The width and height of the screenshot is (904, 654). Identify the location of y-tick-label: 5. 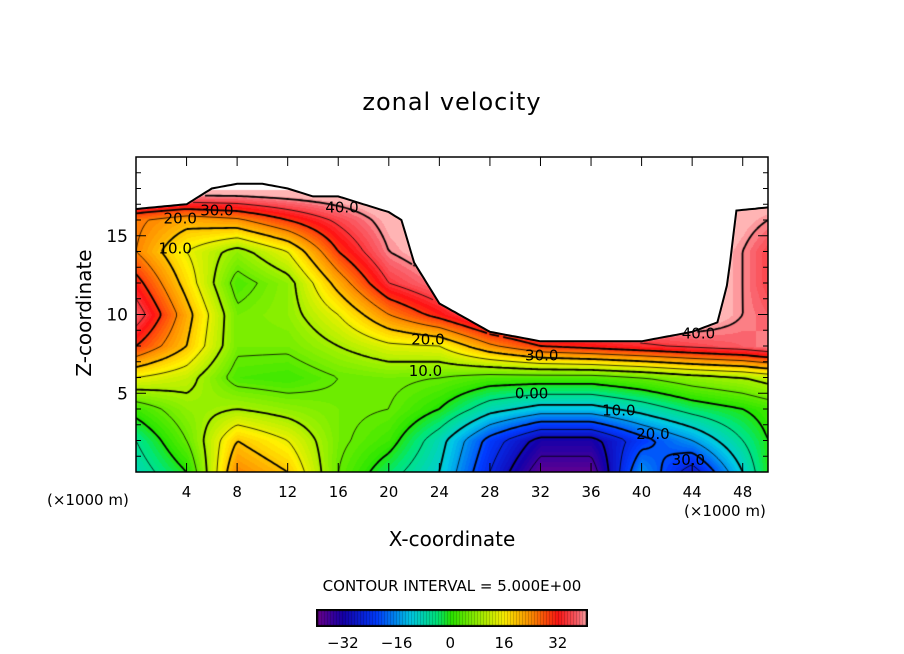
(122, 394).